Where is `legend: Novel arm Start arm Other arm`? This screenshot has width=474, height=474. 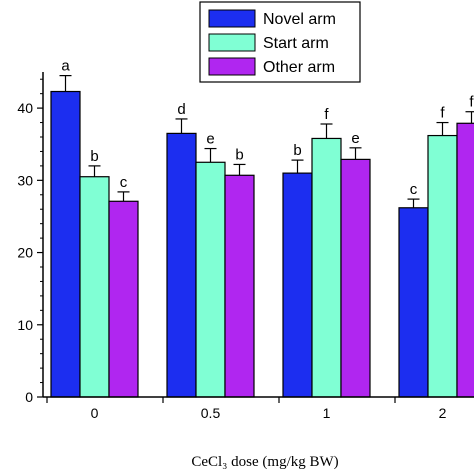
legend: Novel arm Start arm Other arm is located at coordinates (280, 42).